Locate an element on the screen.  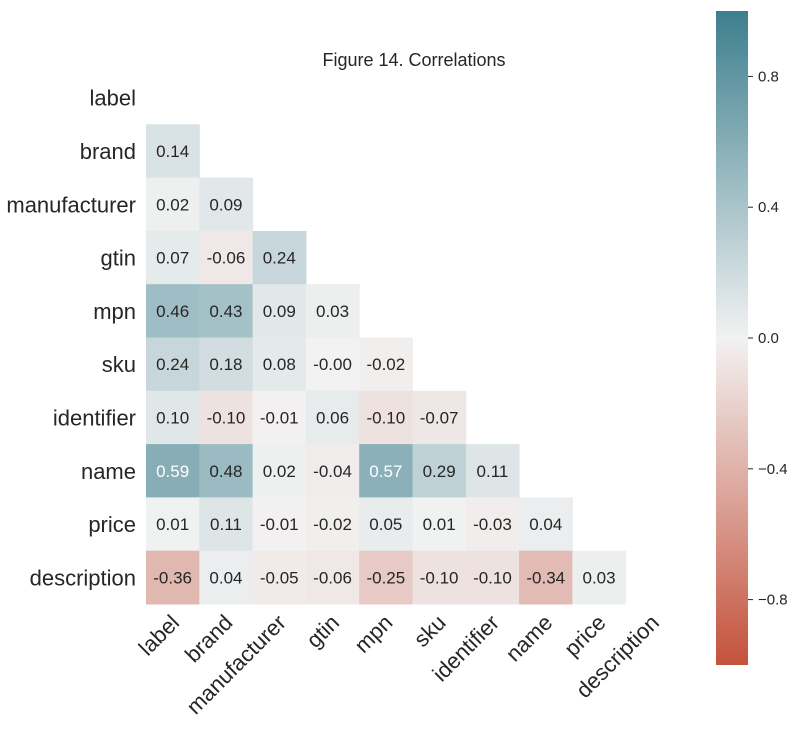
heatmap-cell-sku-brand is located at coordinates (226, 364).